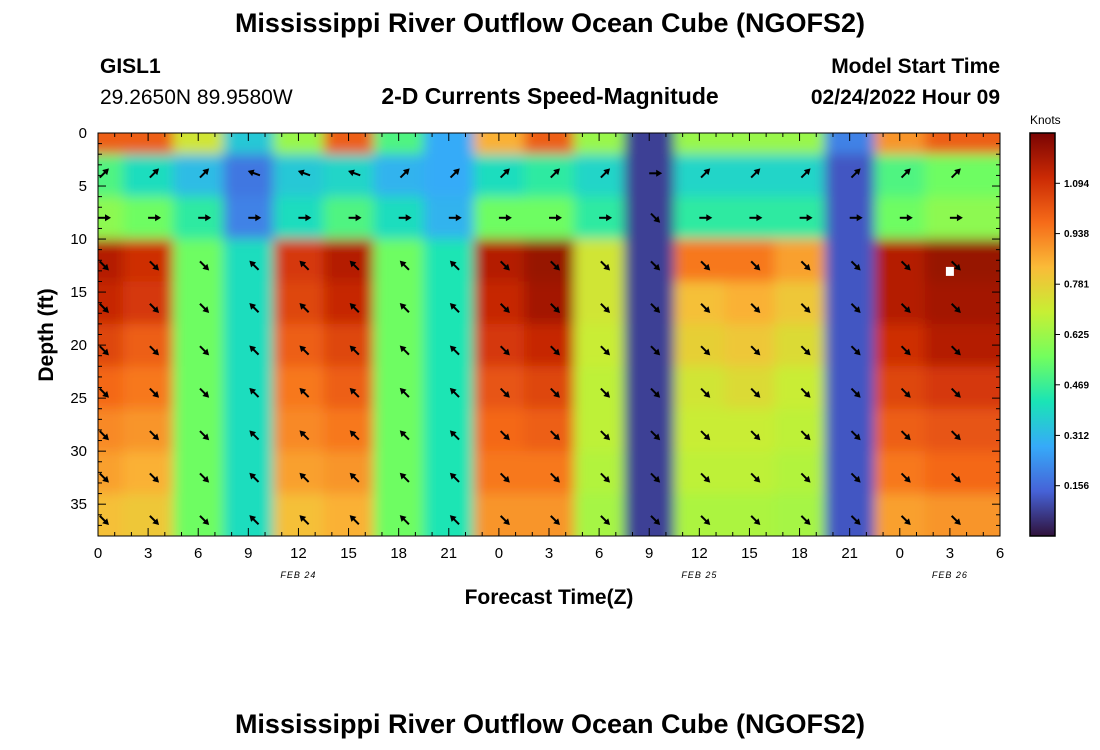  What do you see at coordinates (915, 66) in the screenshot?
I see `model-start-label: Model Start Time` at bounding box center [915, 66].